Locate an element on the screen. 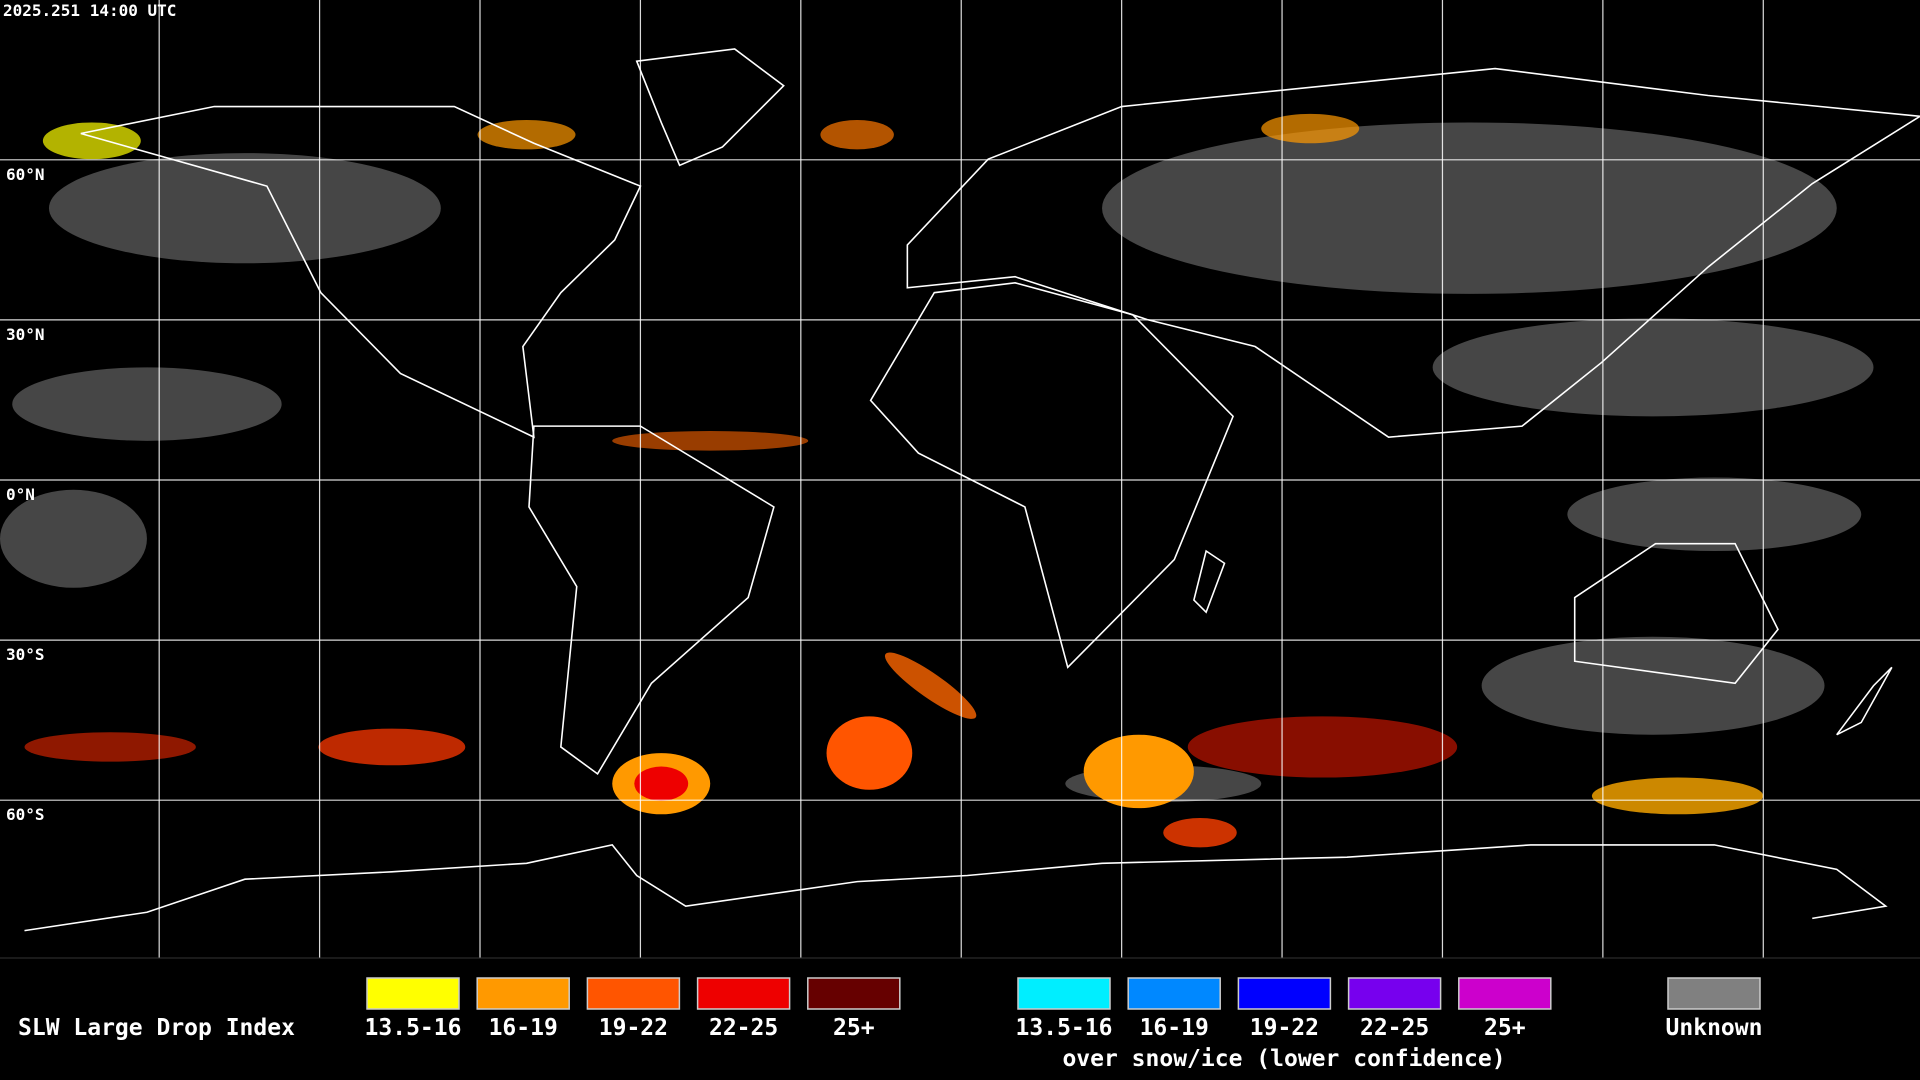  legend-label: Unknown is located at coordinates (1714, 1028).